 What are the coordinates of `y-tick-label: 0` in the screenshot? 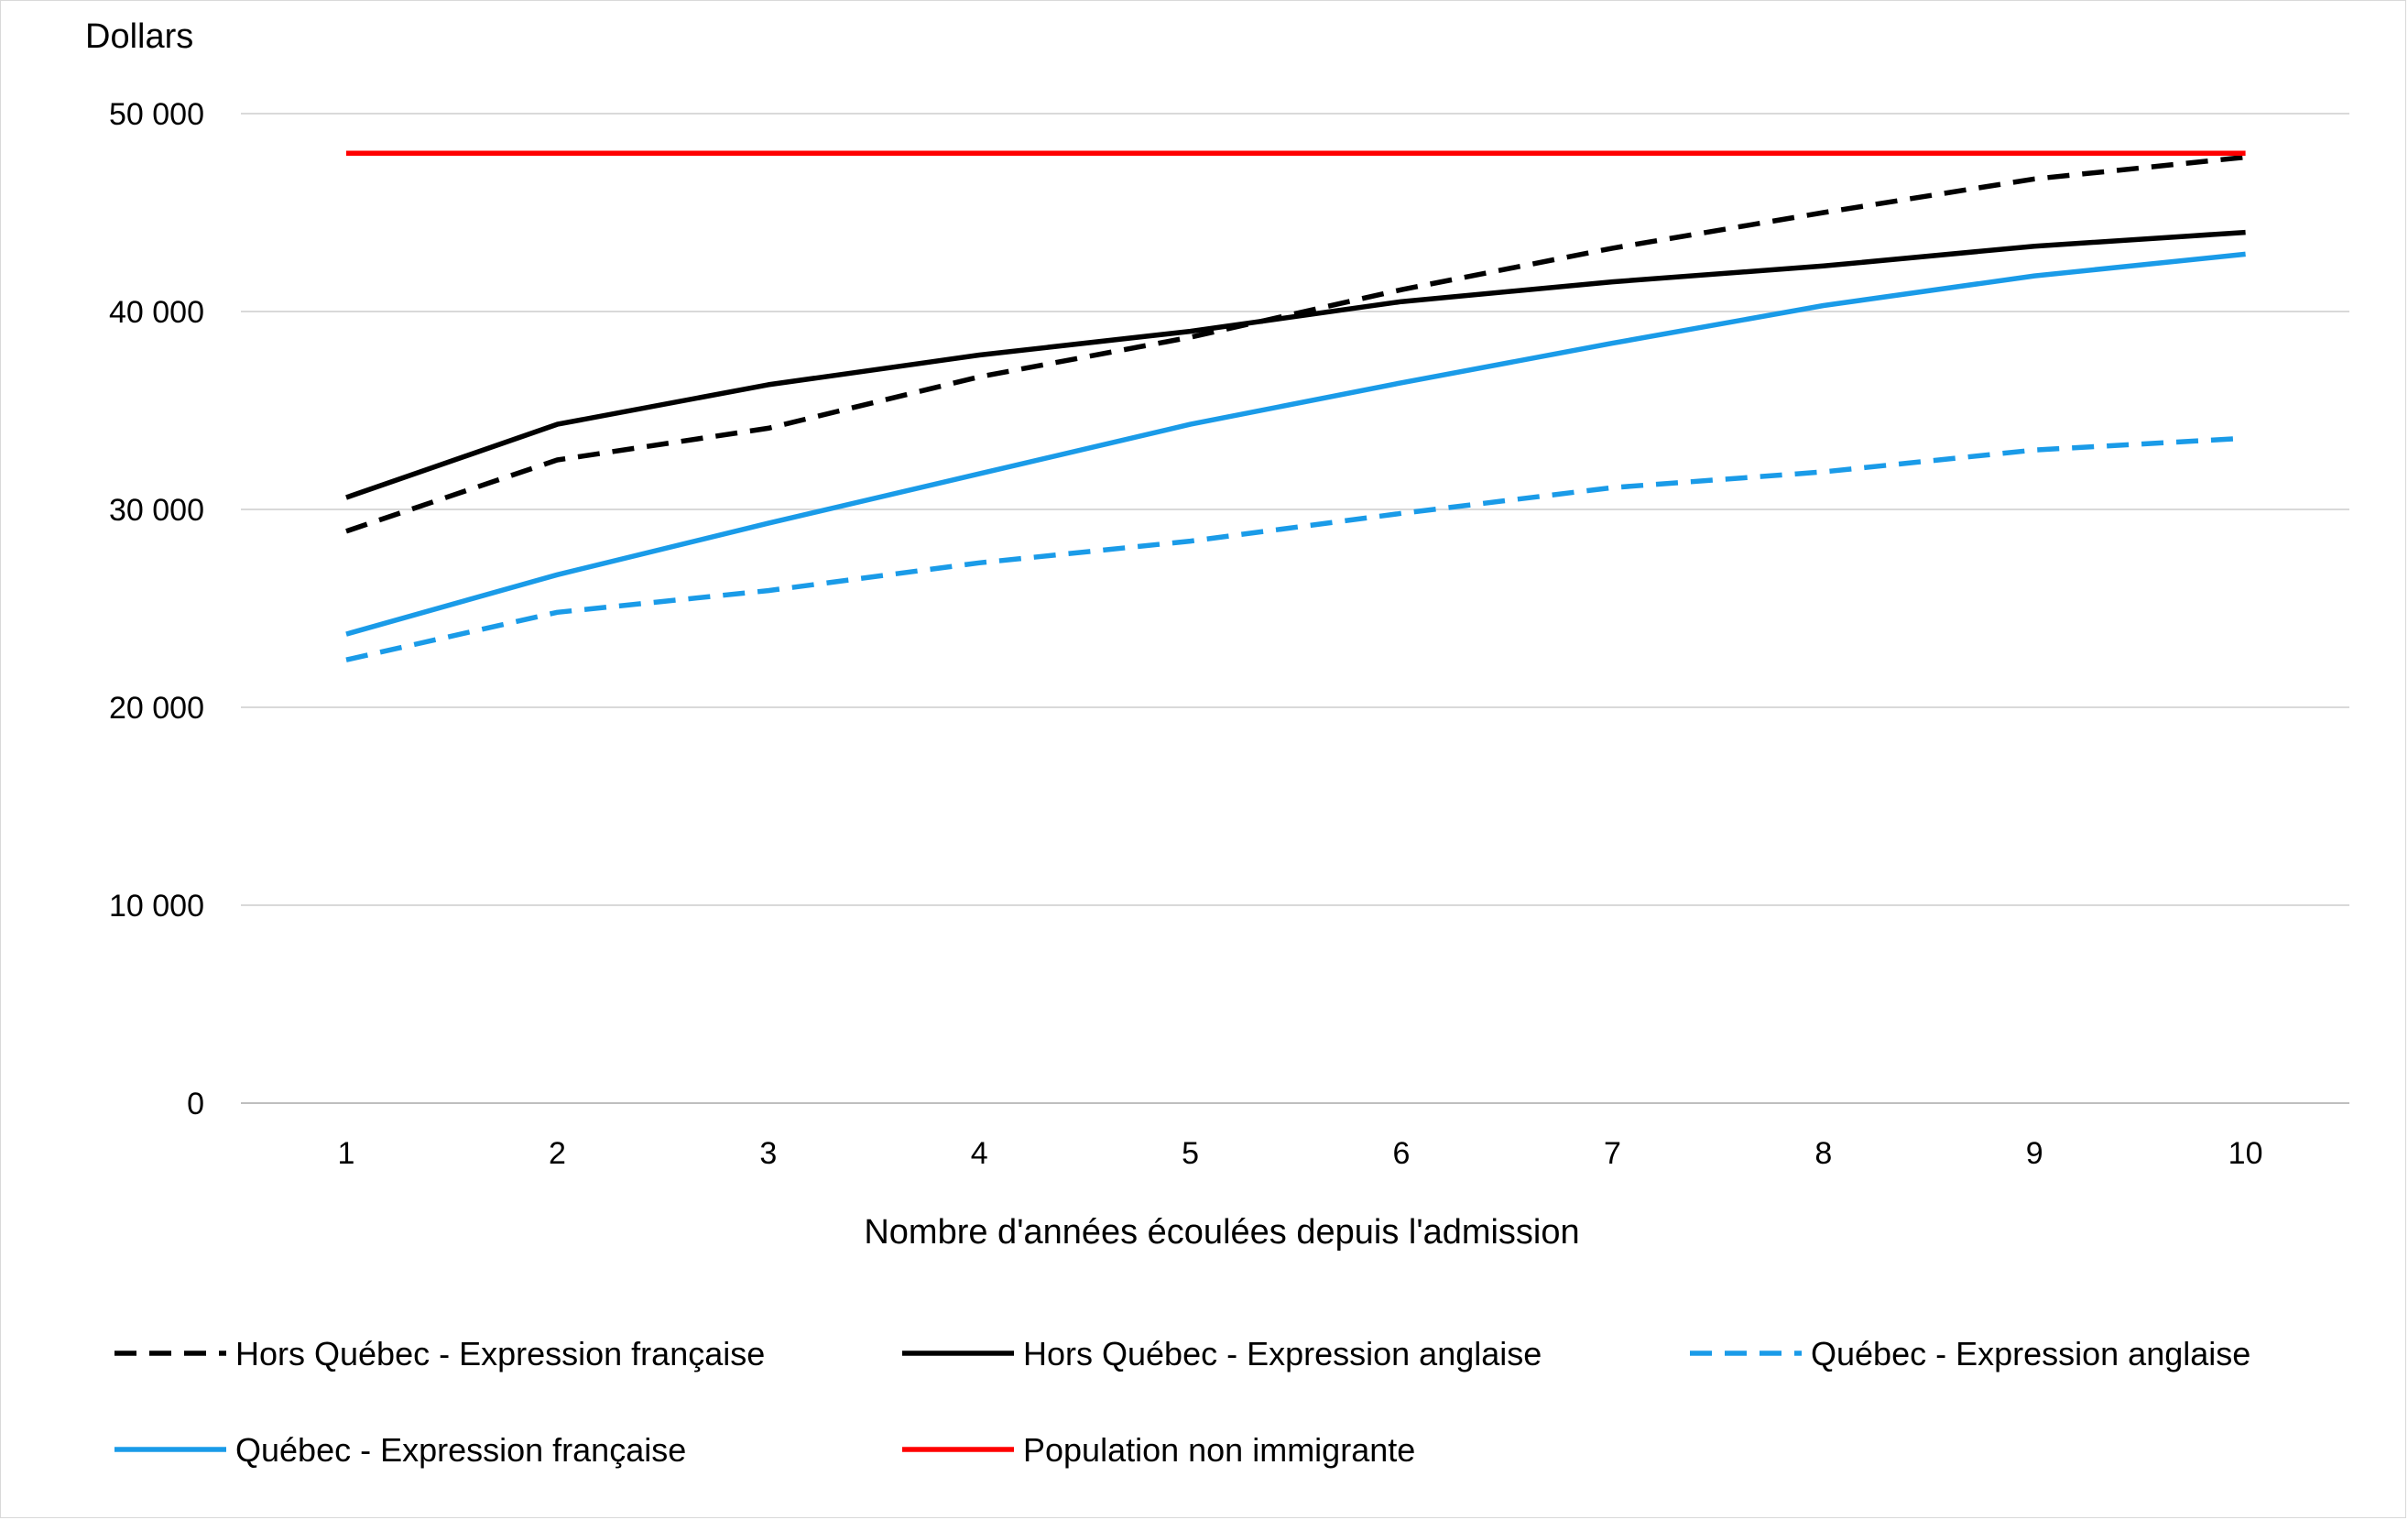 It's located at (195, 1104).